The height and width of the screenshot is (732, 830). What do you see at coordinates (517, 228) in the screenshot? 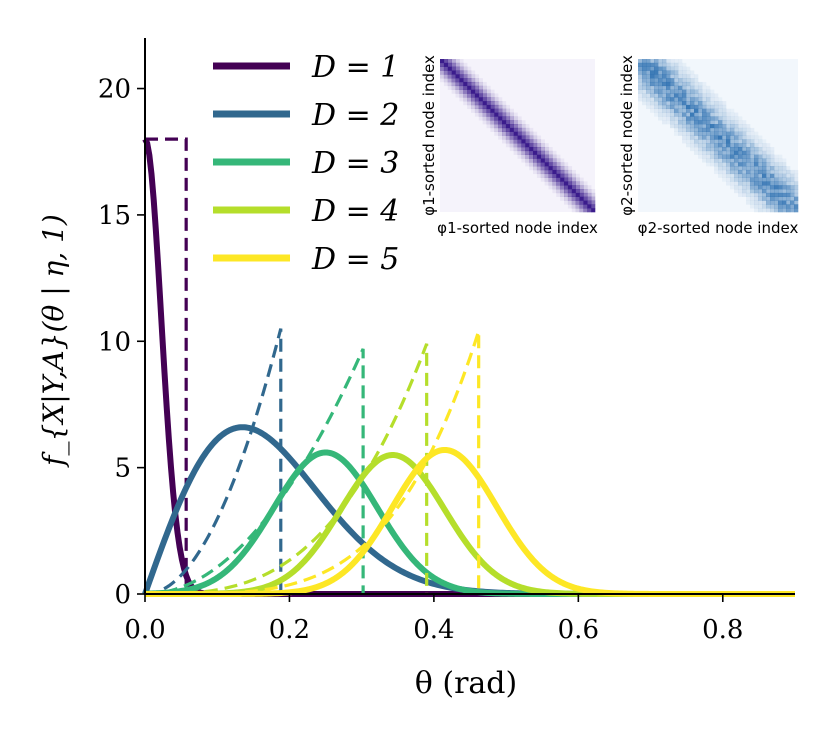
I see `inset-x-label: φ1-sorted node index` at bounding box center [517, 228].